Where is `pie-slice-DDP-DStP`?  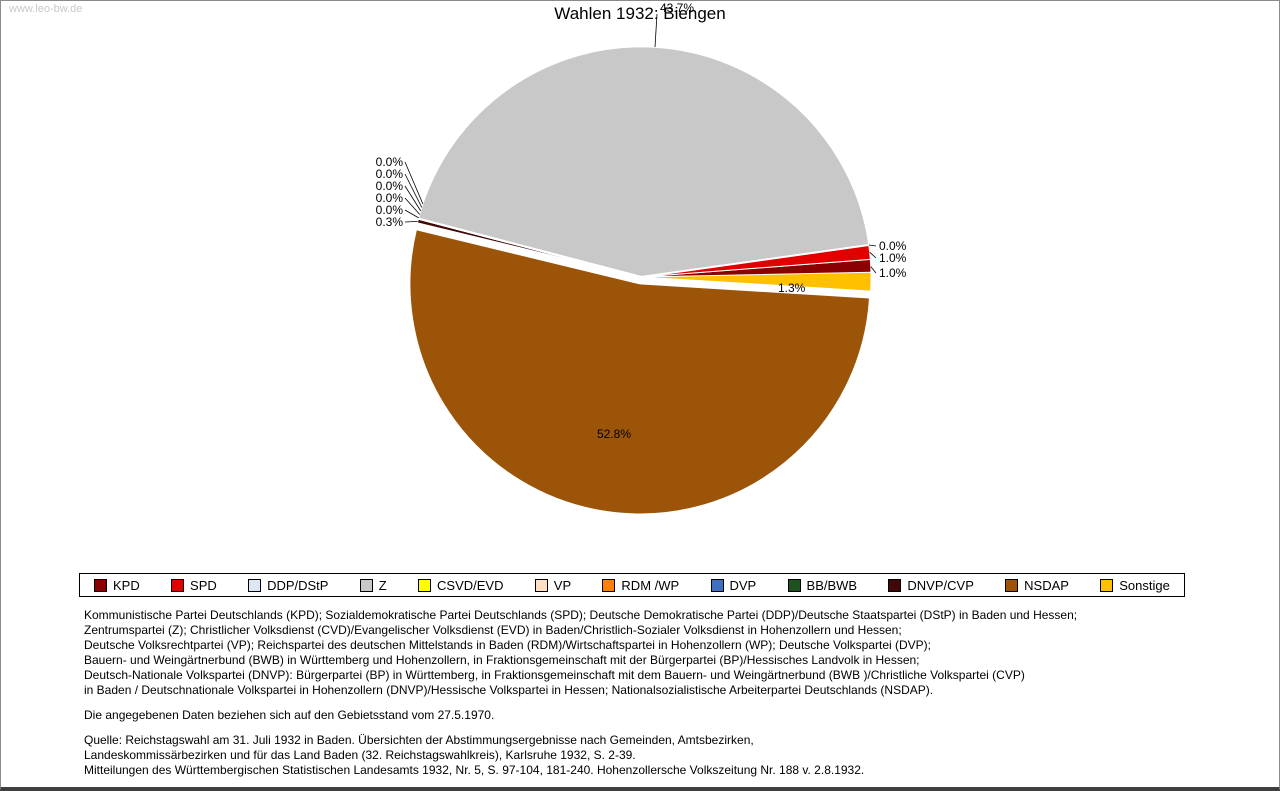 pie-slice-DDP-DStP is located at coordinates (754, 261).